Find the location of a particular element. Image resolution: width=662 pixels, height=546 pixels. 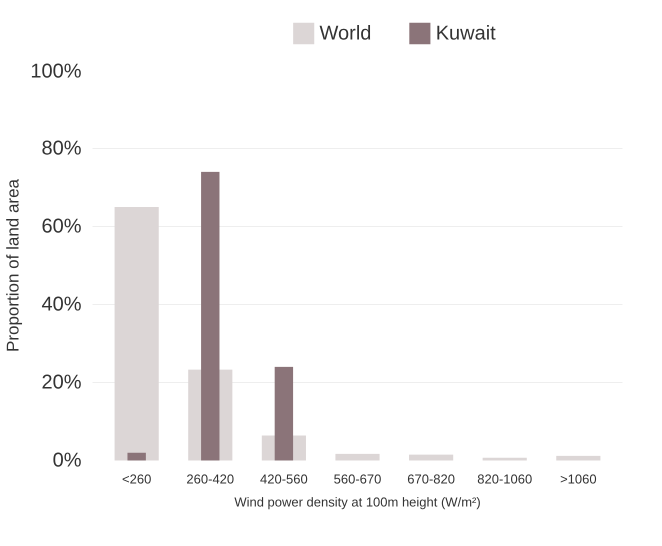

y-tick-label: 40% is located at coordinates (61, 305).